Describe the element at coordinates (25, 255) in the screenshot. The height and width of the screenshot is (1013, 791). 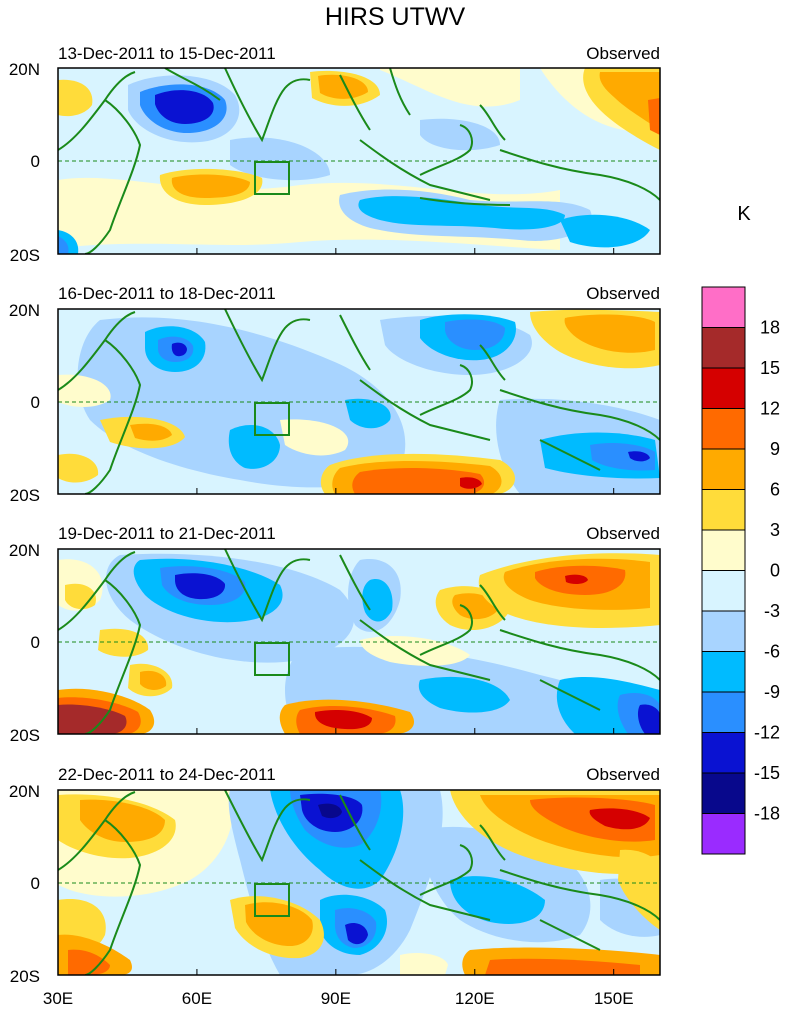
I see `panel-1-lat-label-south: 20S` at that location.